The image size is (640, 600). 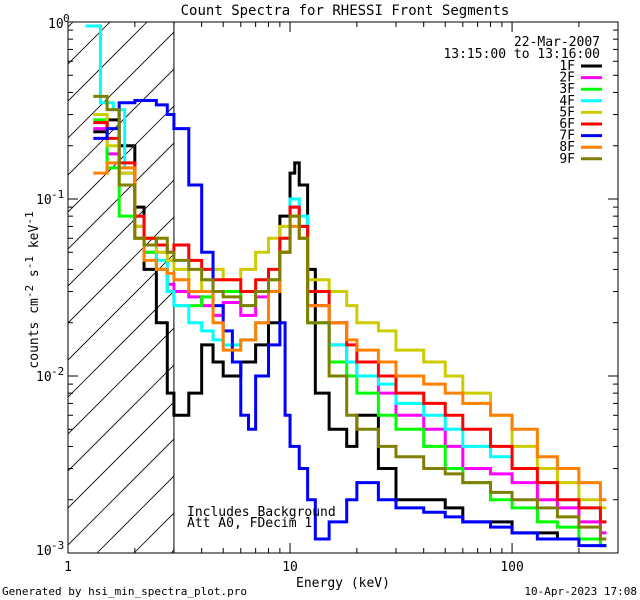 What do you see at coordinates (66, 18) in the screenshot?
I see `svg-text: 0` at bounding box center [66, 18].